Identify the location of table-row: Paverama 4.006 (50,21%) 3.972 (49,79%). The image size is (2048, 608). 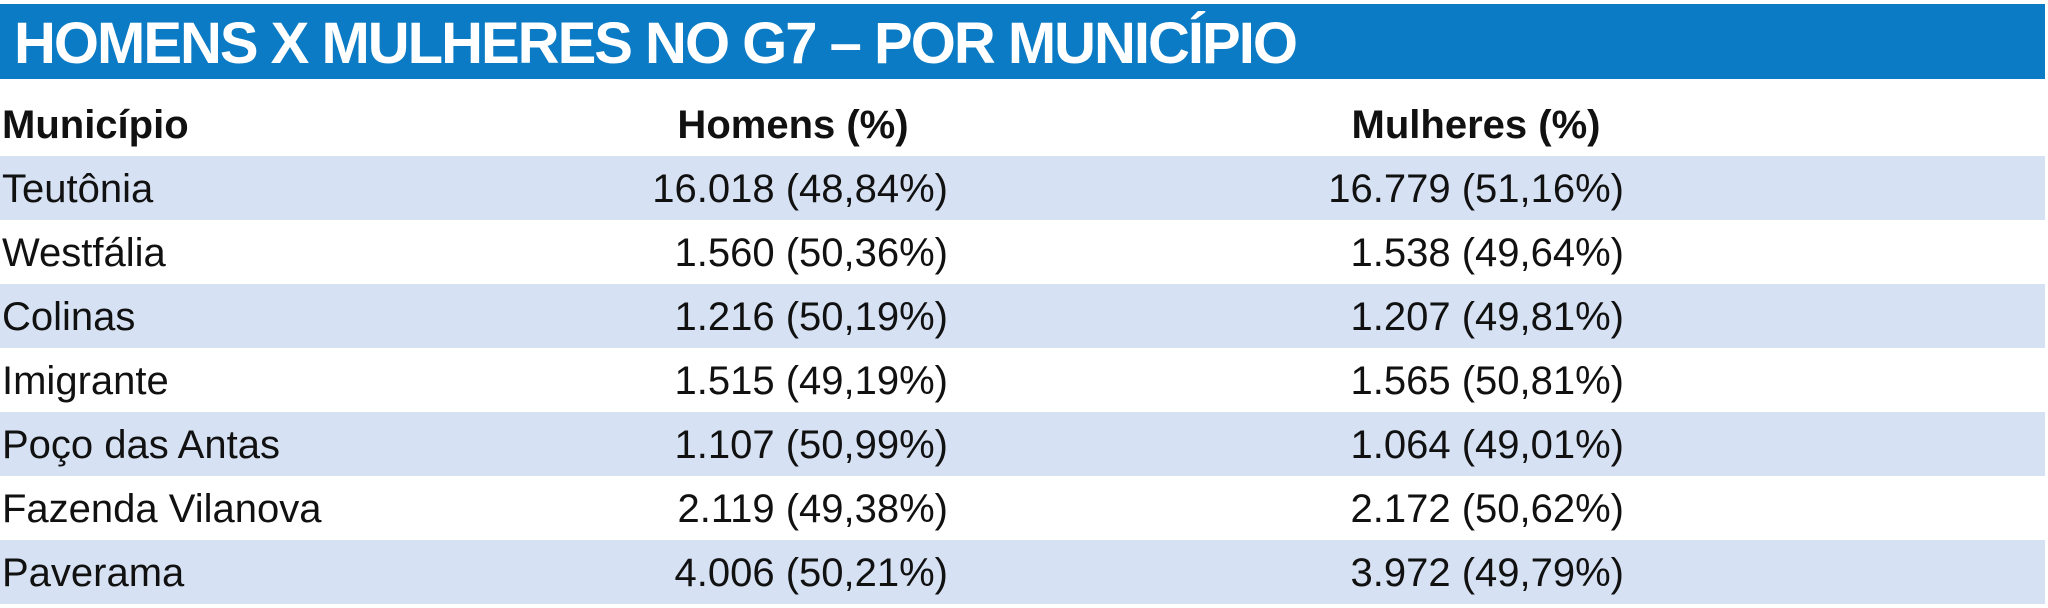
(1022, 572).